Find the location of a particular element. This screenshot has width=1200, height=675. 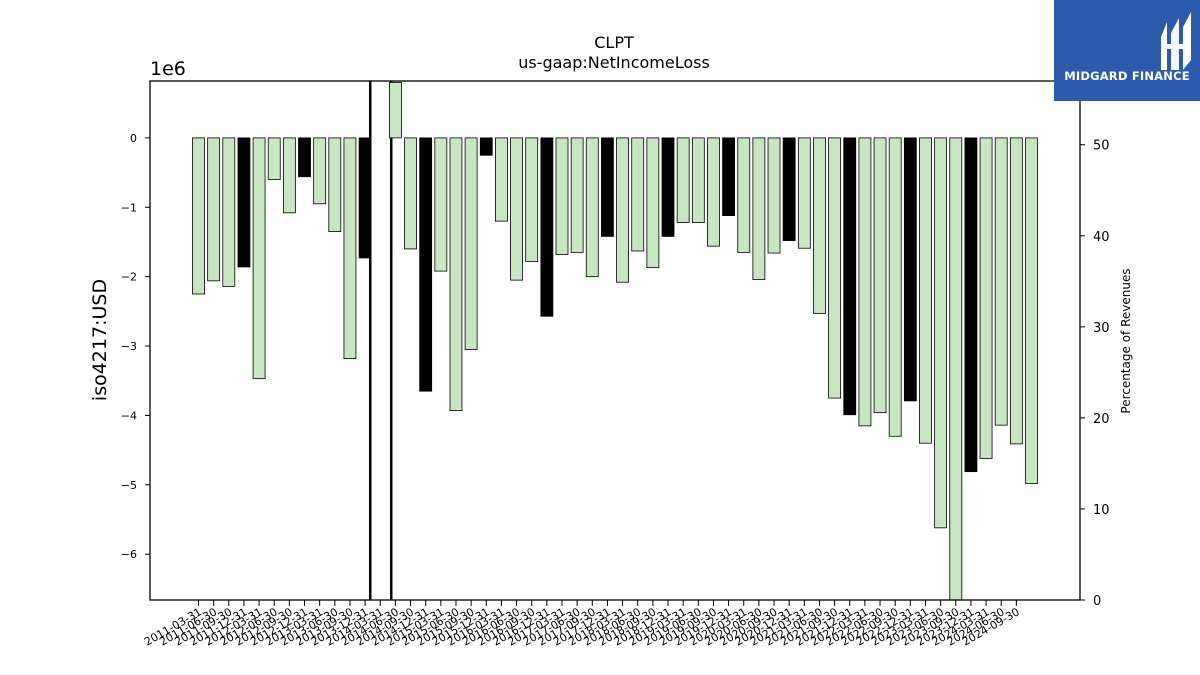

y-tick-label: −4 is located at coordinates (129, 415).